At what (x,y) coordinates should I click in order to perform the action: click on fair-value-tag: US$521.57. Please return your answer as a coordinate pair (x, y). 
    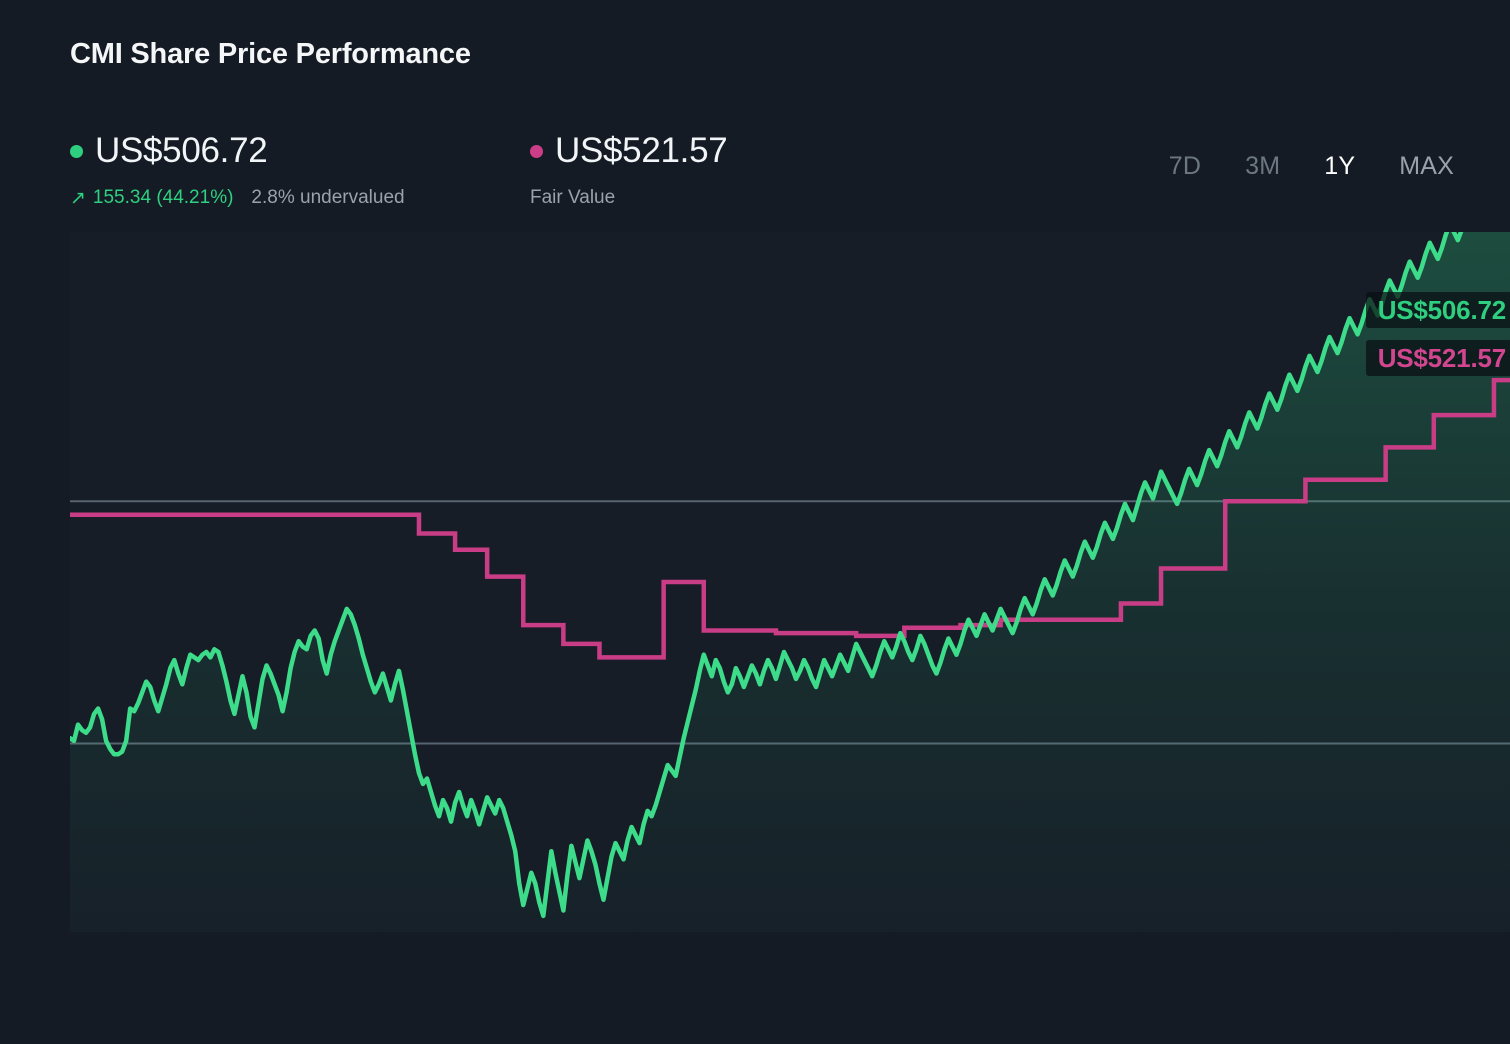
    Looking at the image, I should click on (1437, 358).